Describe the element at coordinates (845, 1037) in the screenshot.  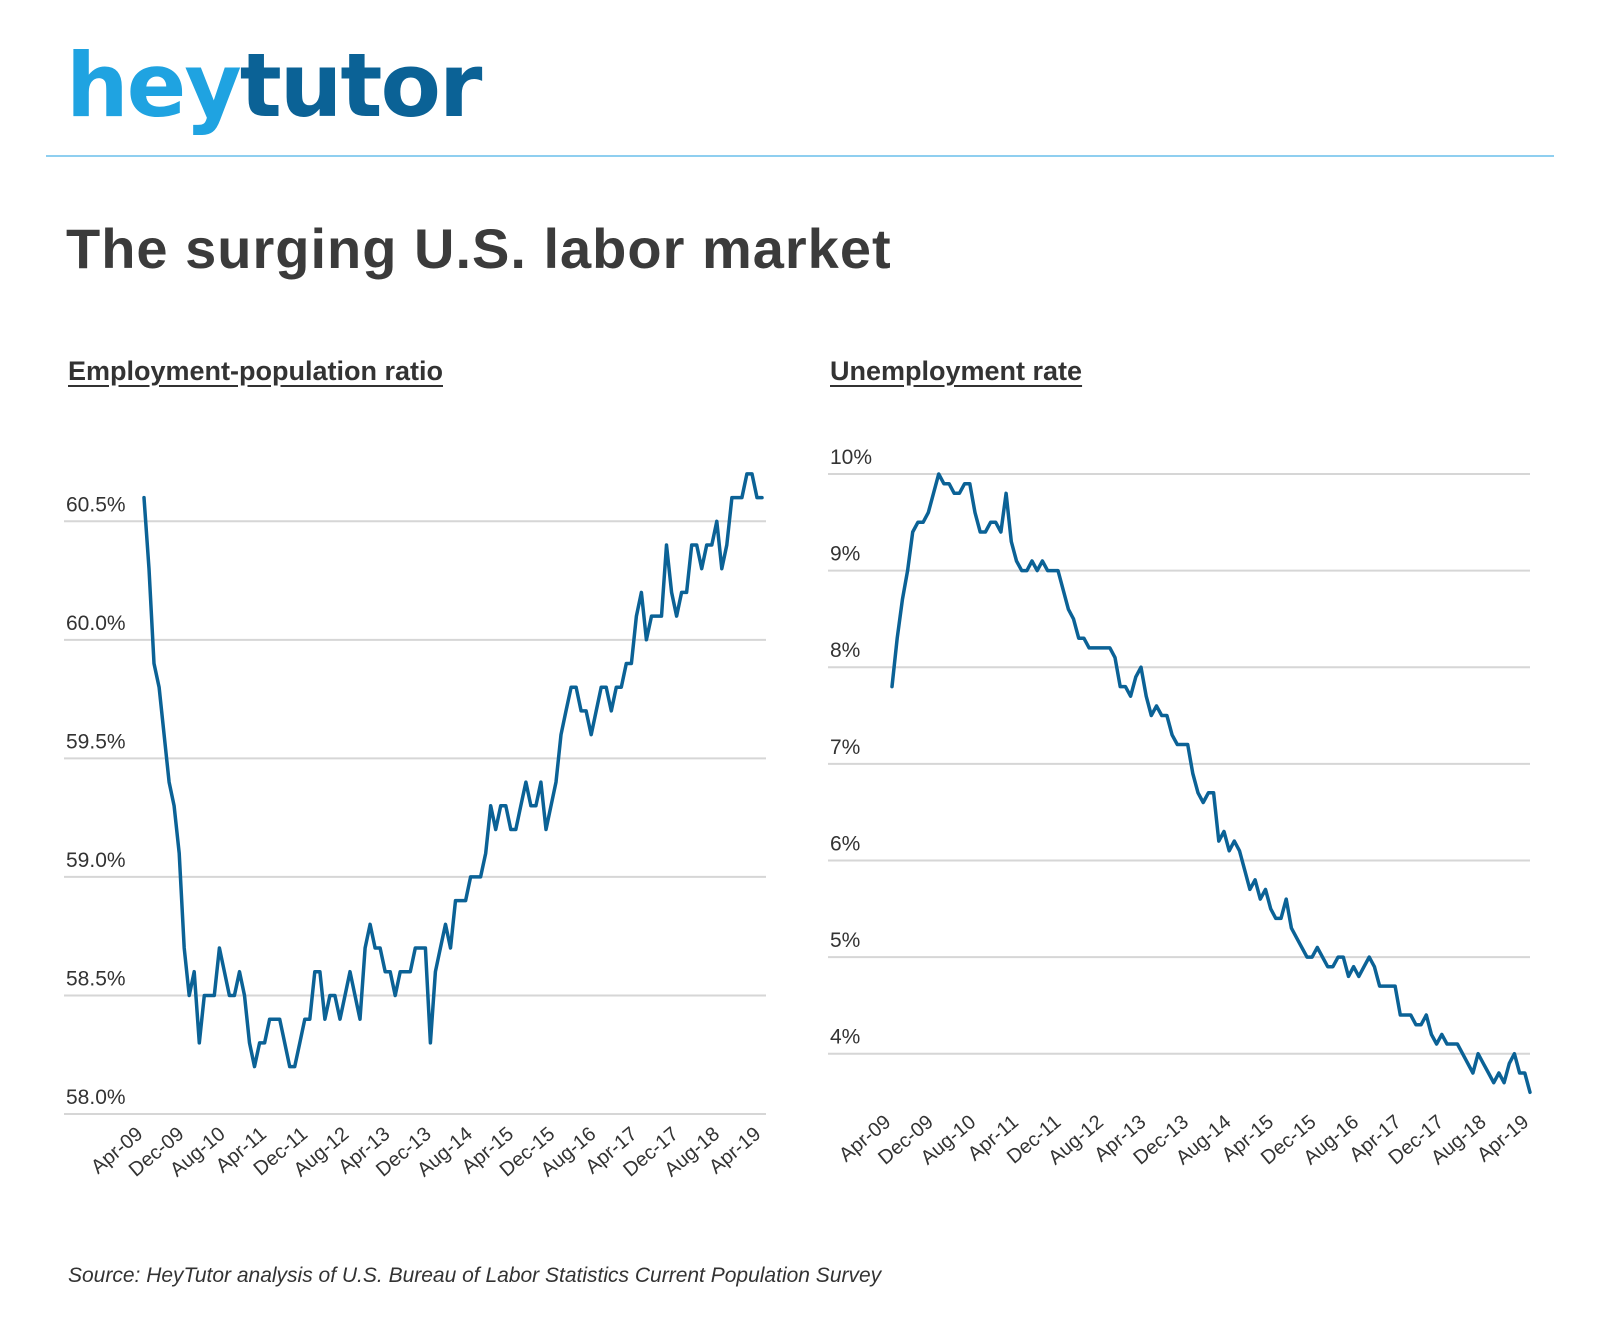
I see `y-tick-label: 4%` at that location.